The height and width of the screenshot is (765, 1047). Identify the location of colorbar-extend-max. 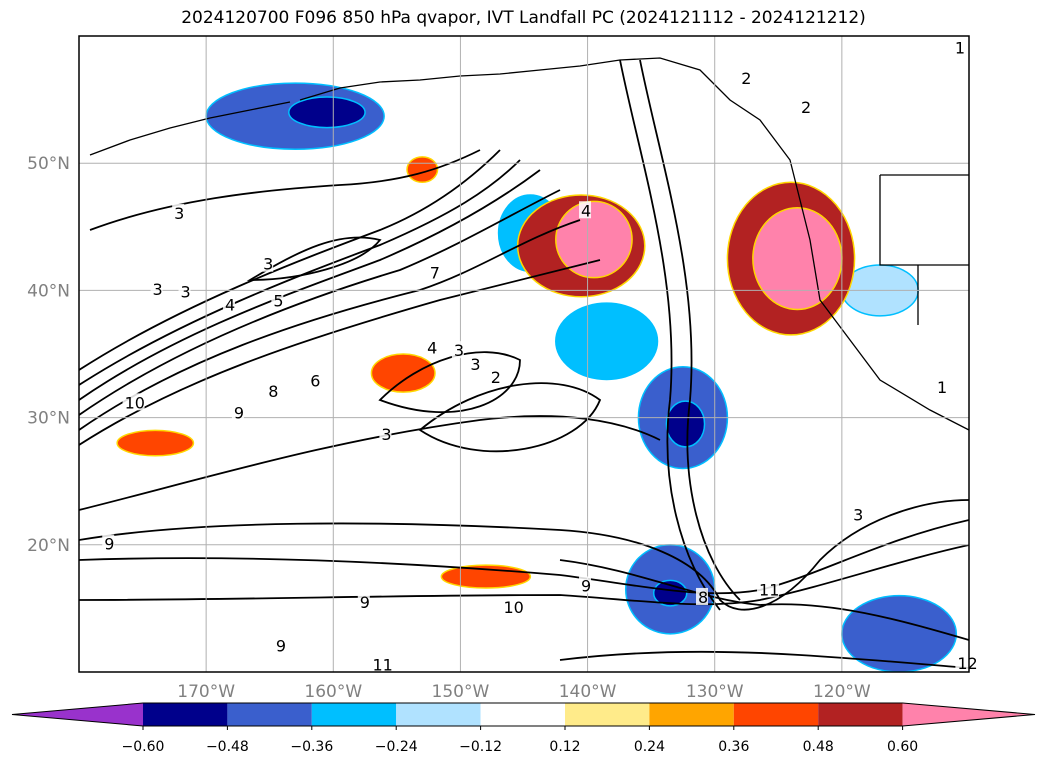
(968, 714).